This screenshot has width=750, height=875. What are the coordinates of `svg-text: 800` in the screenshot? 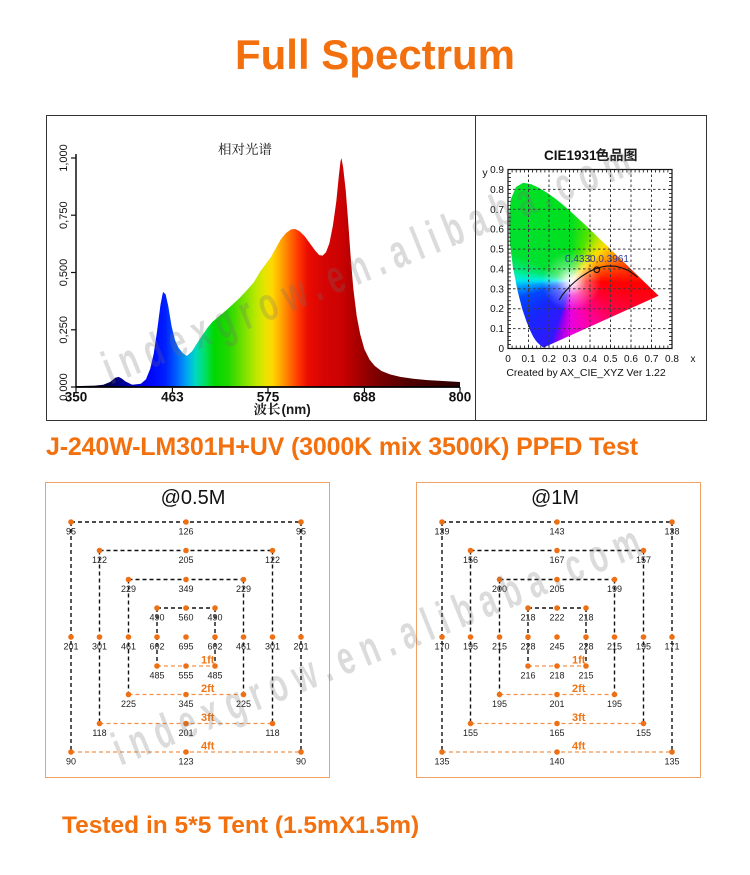 It's located at (460, 397).